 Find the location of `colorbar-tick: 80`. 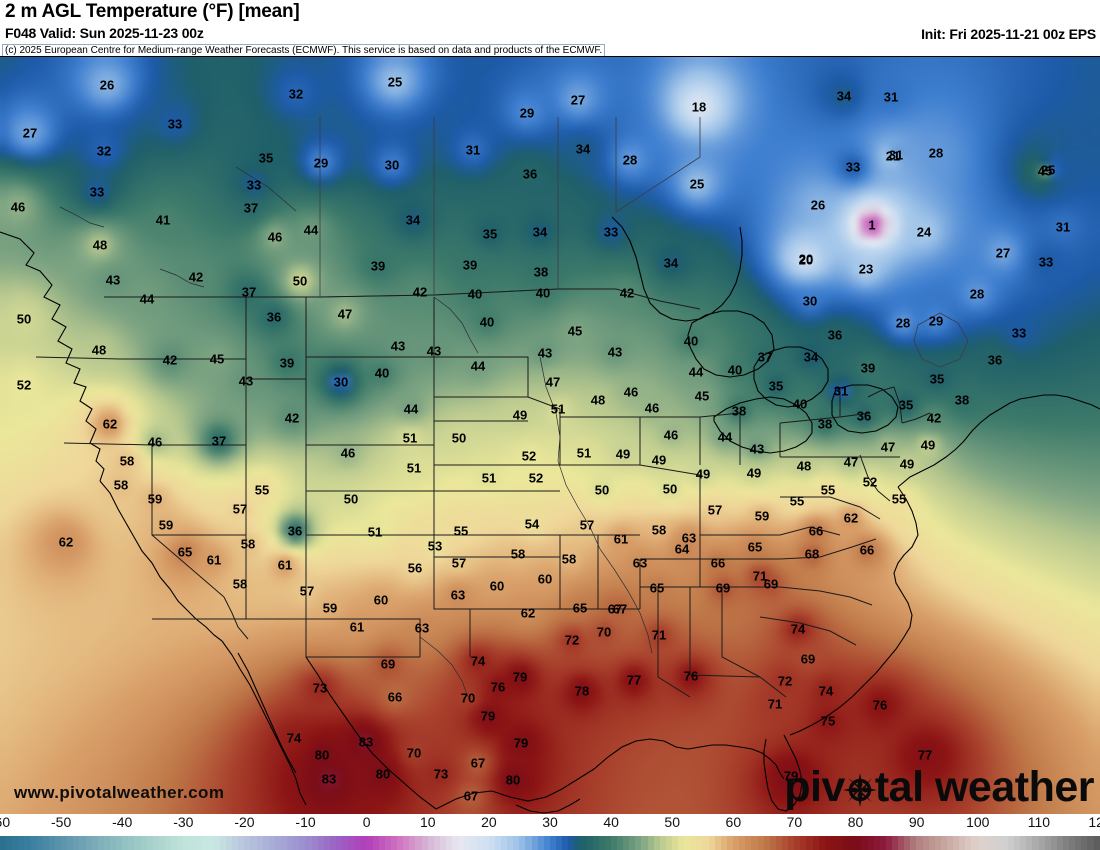

colorbar-tick: 80 is located at coordinates (855, 822).